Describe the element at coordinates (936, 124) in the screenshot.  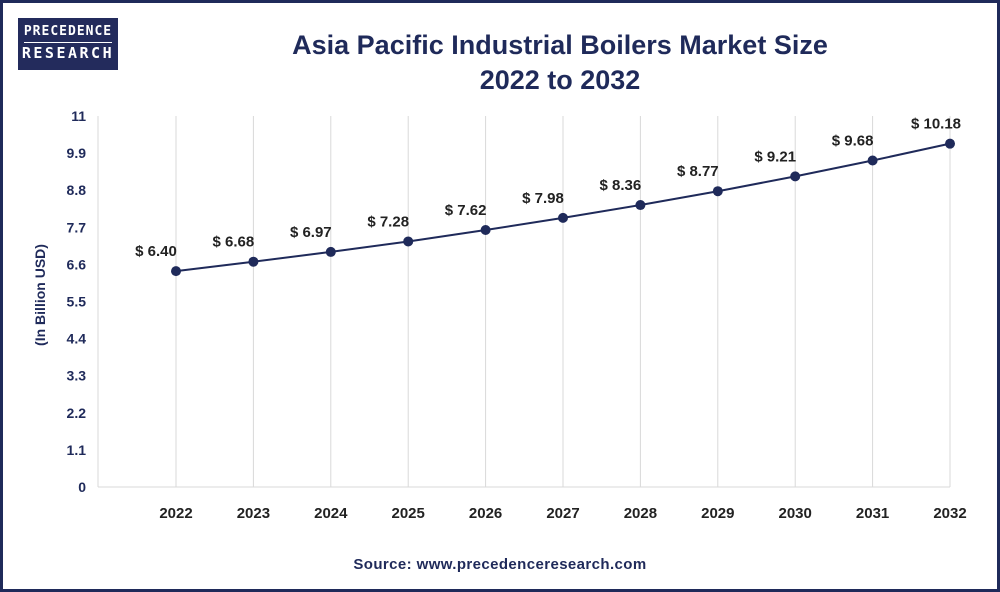
I see `data-label: $ 10.18` at that location.